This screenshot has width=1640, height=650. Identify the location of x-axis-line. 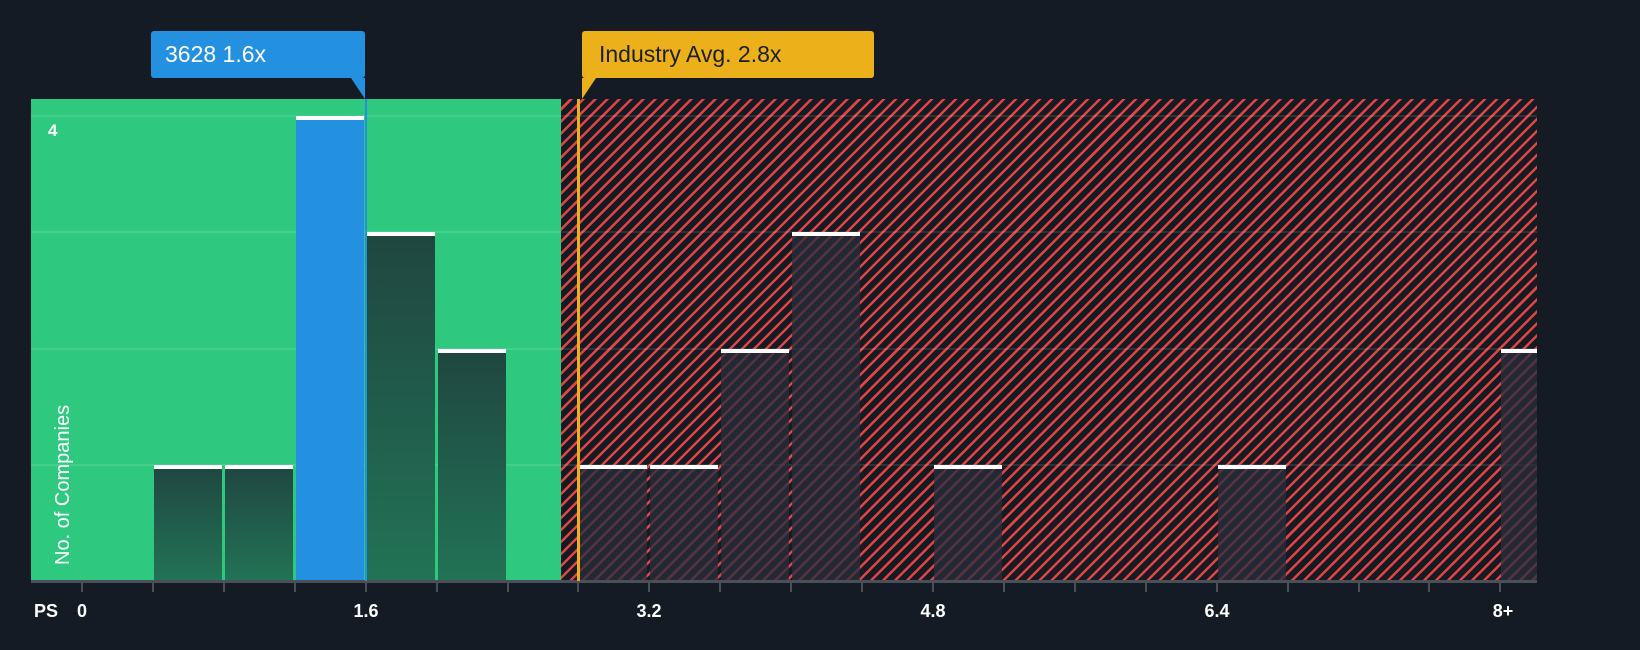
(784, 581).